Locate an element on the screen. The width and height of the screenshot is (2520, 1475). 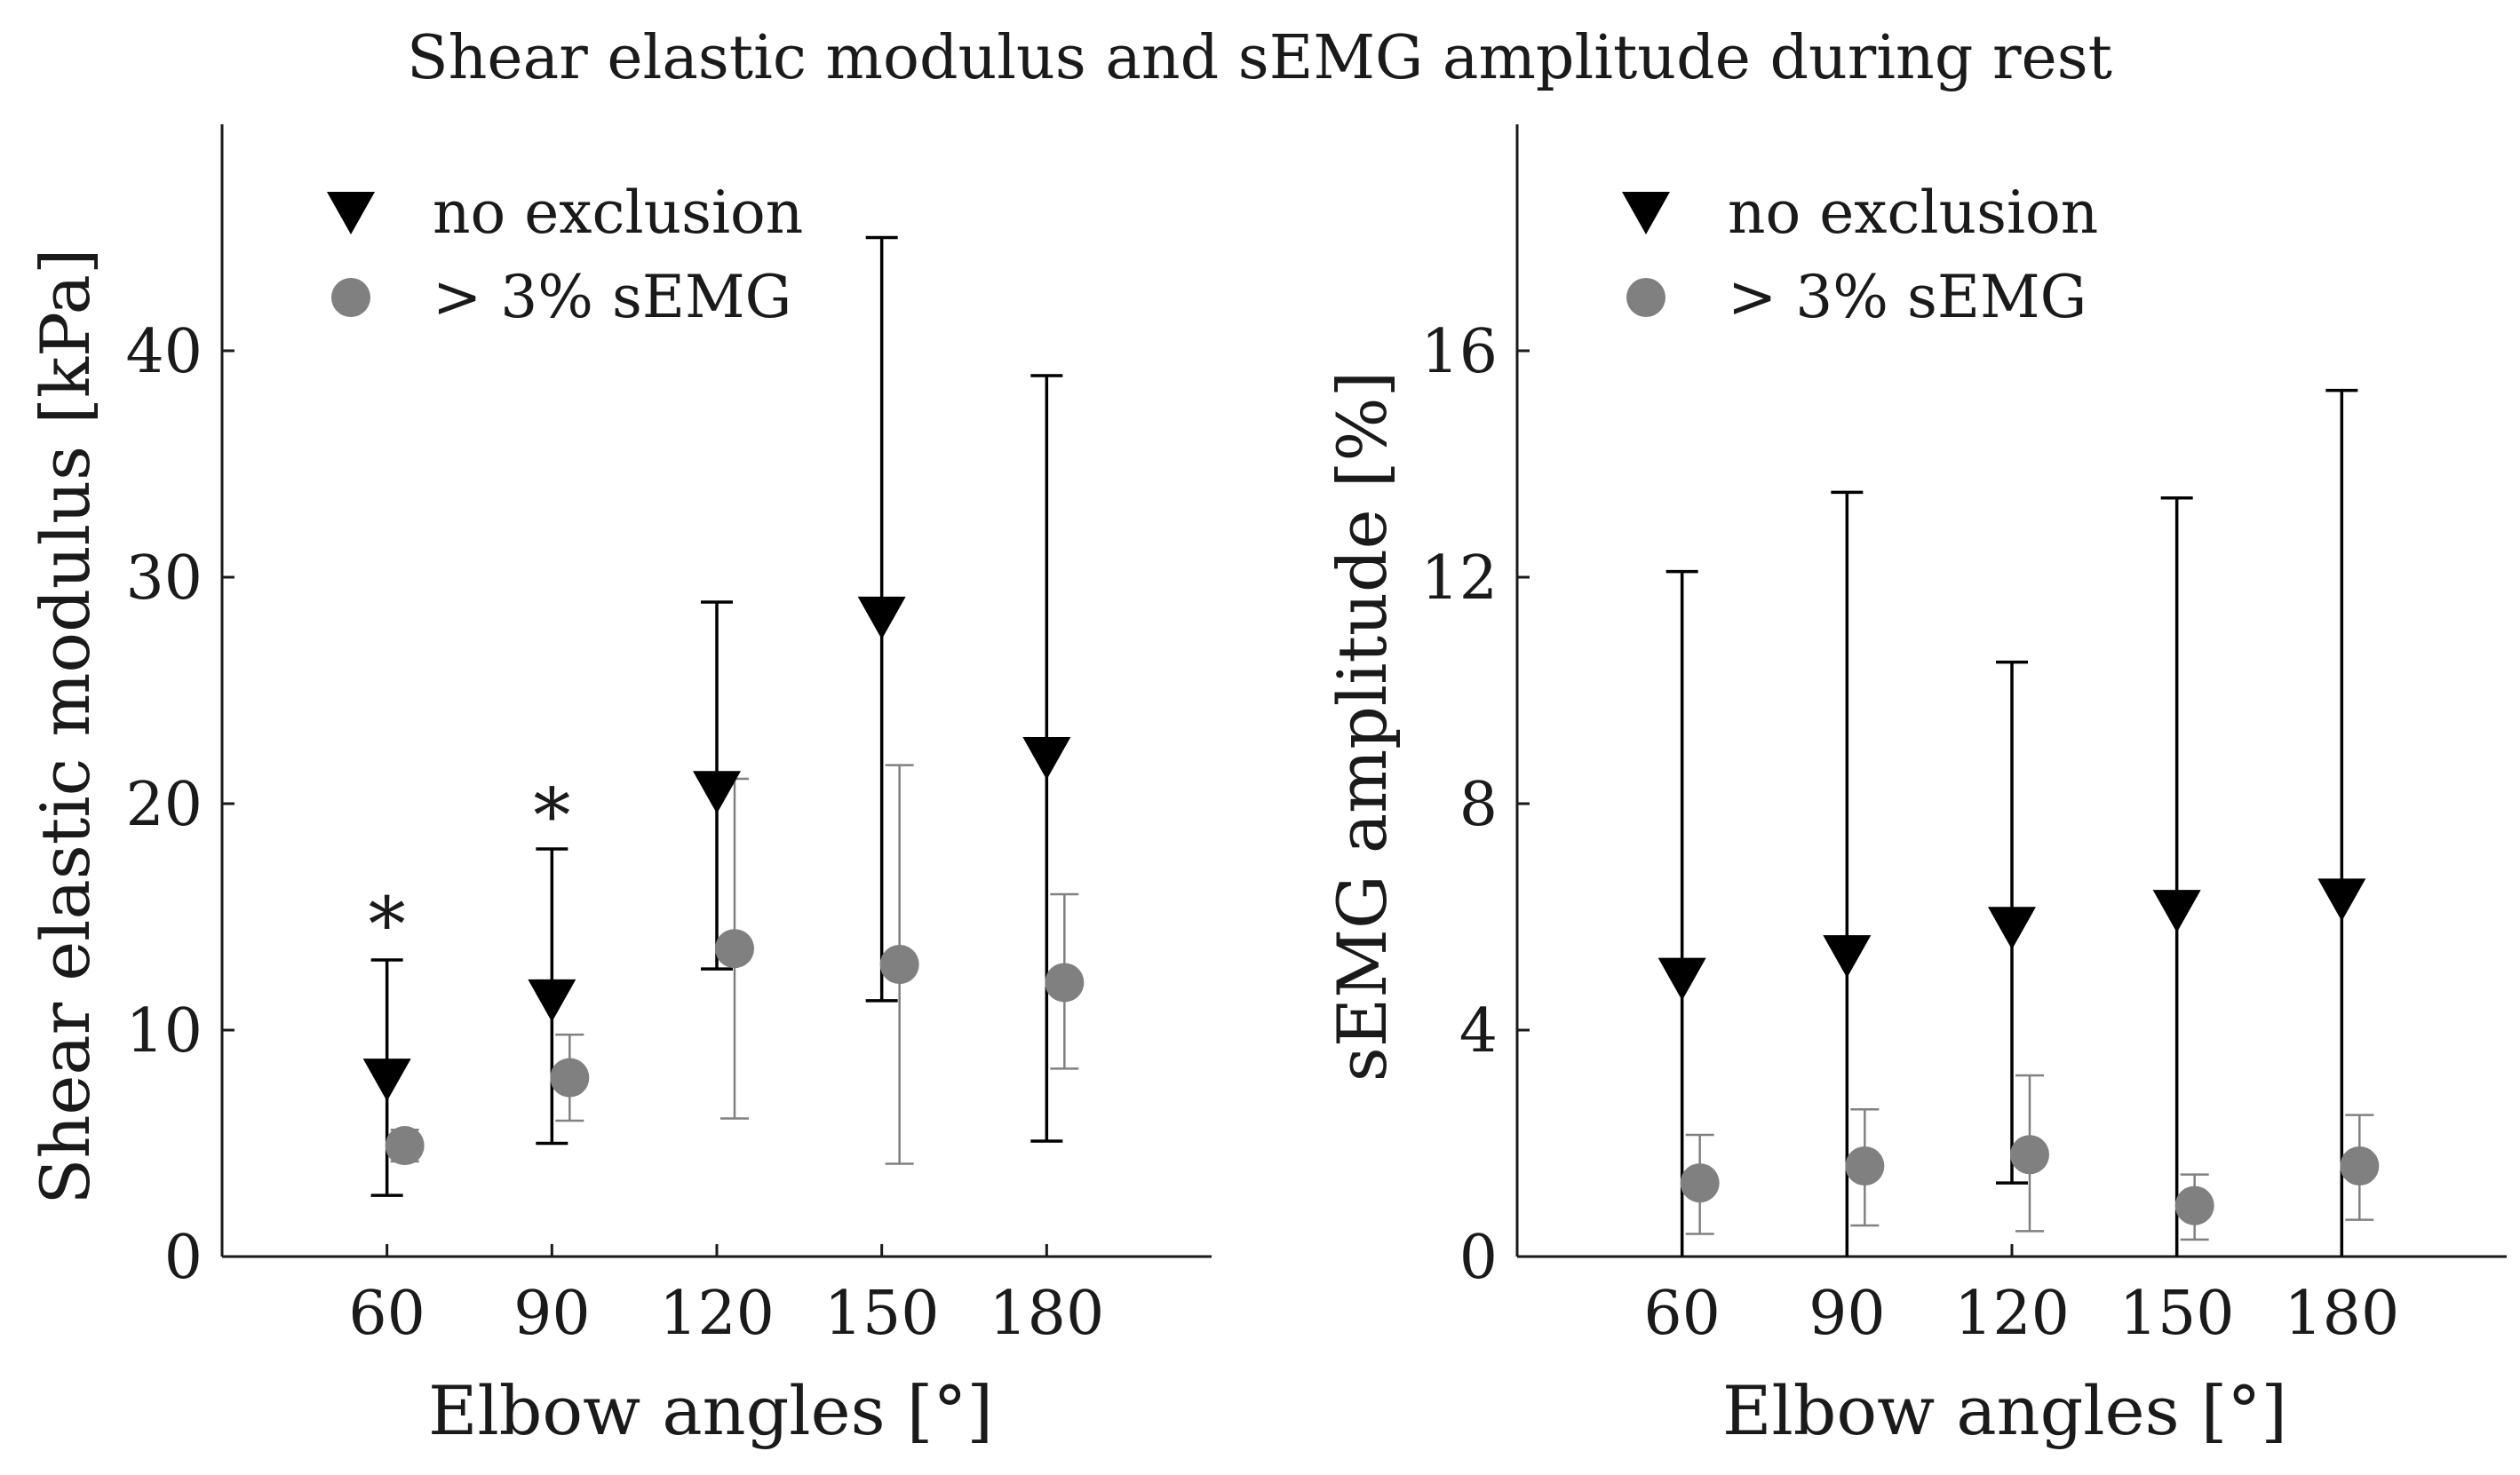
left-x-tick-label-4: 180 is located at coordinates (1046, 1314).